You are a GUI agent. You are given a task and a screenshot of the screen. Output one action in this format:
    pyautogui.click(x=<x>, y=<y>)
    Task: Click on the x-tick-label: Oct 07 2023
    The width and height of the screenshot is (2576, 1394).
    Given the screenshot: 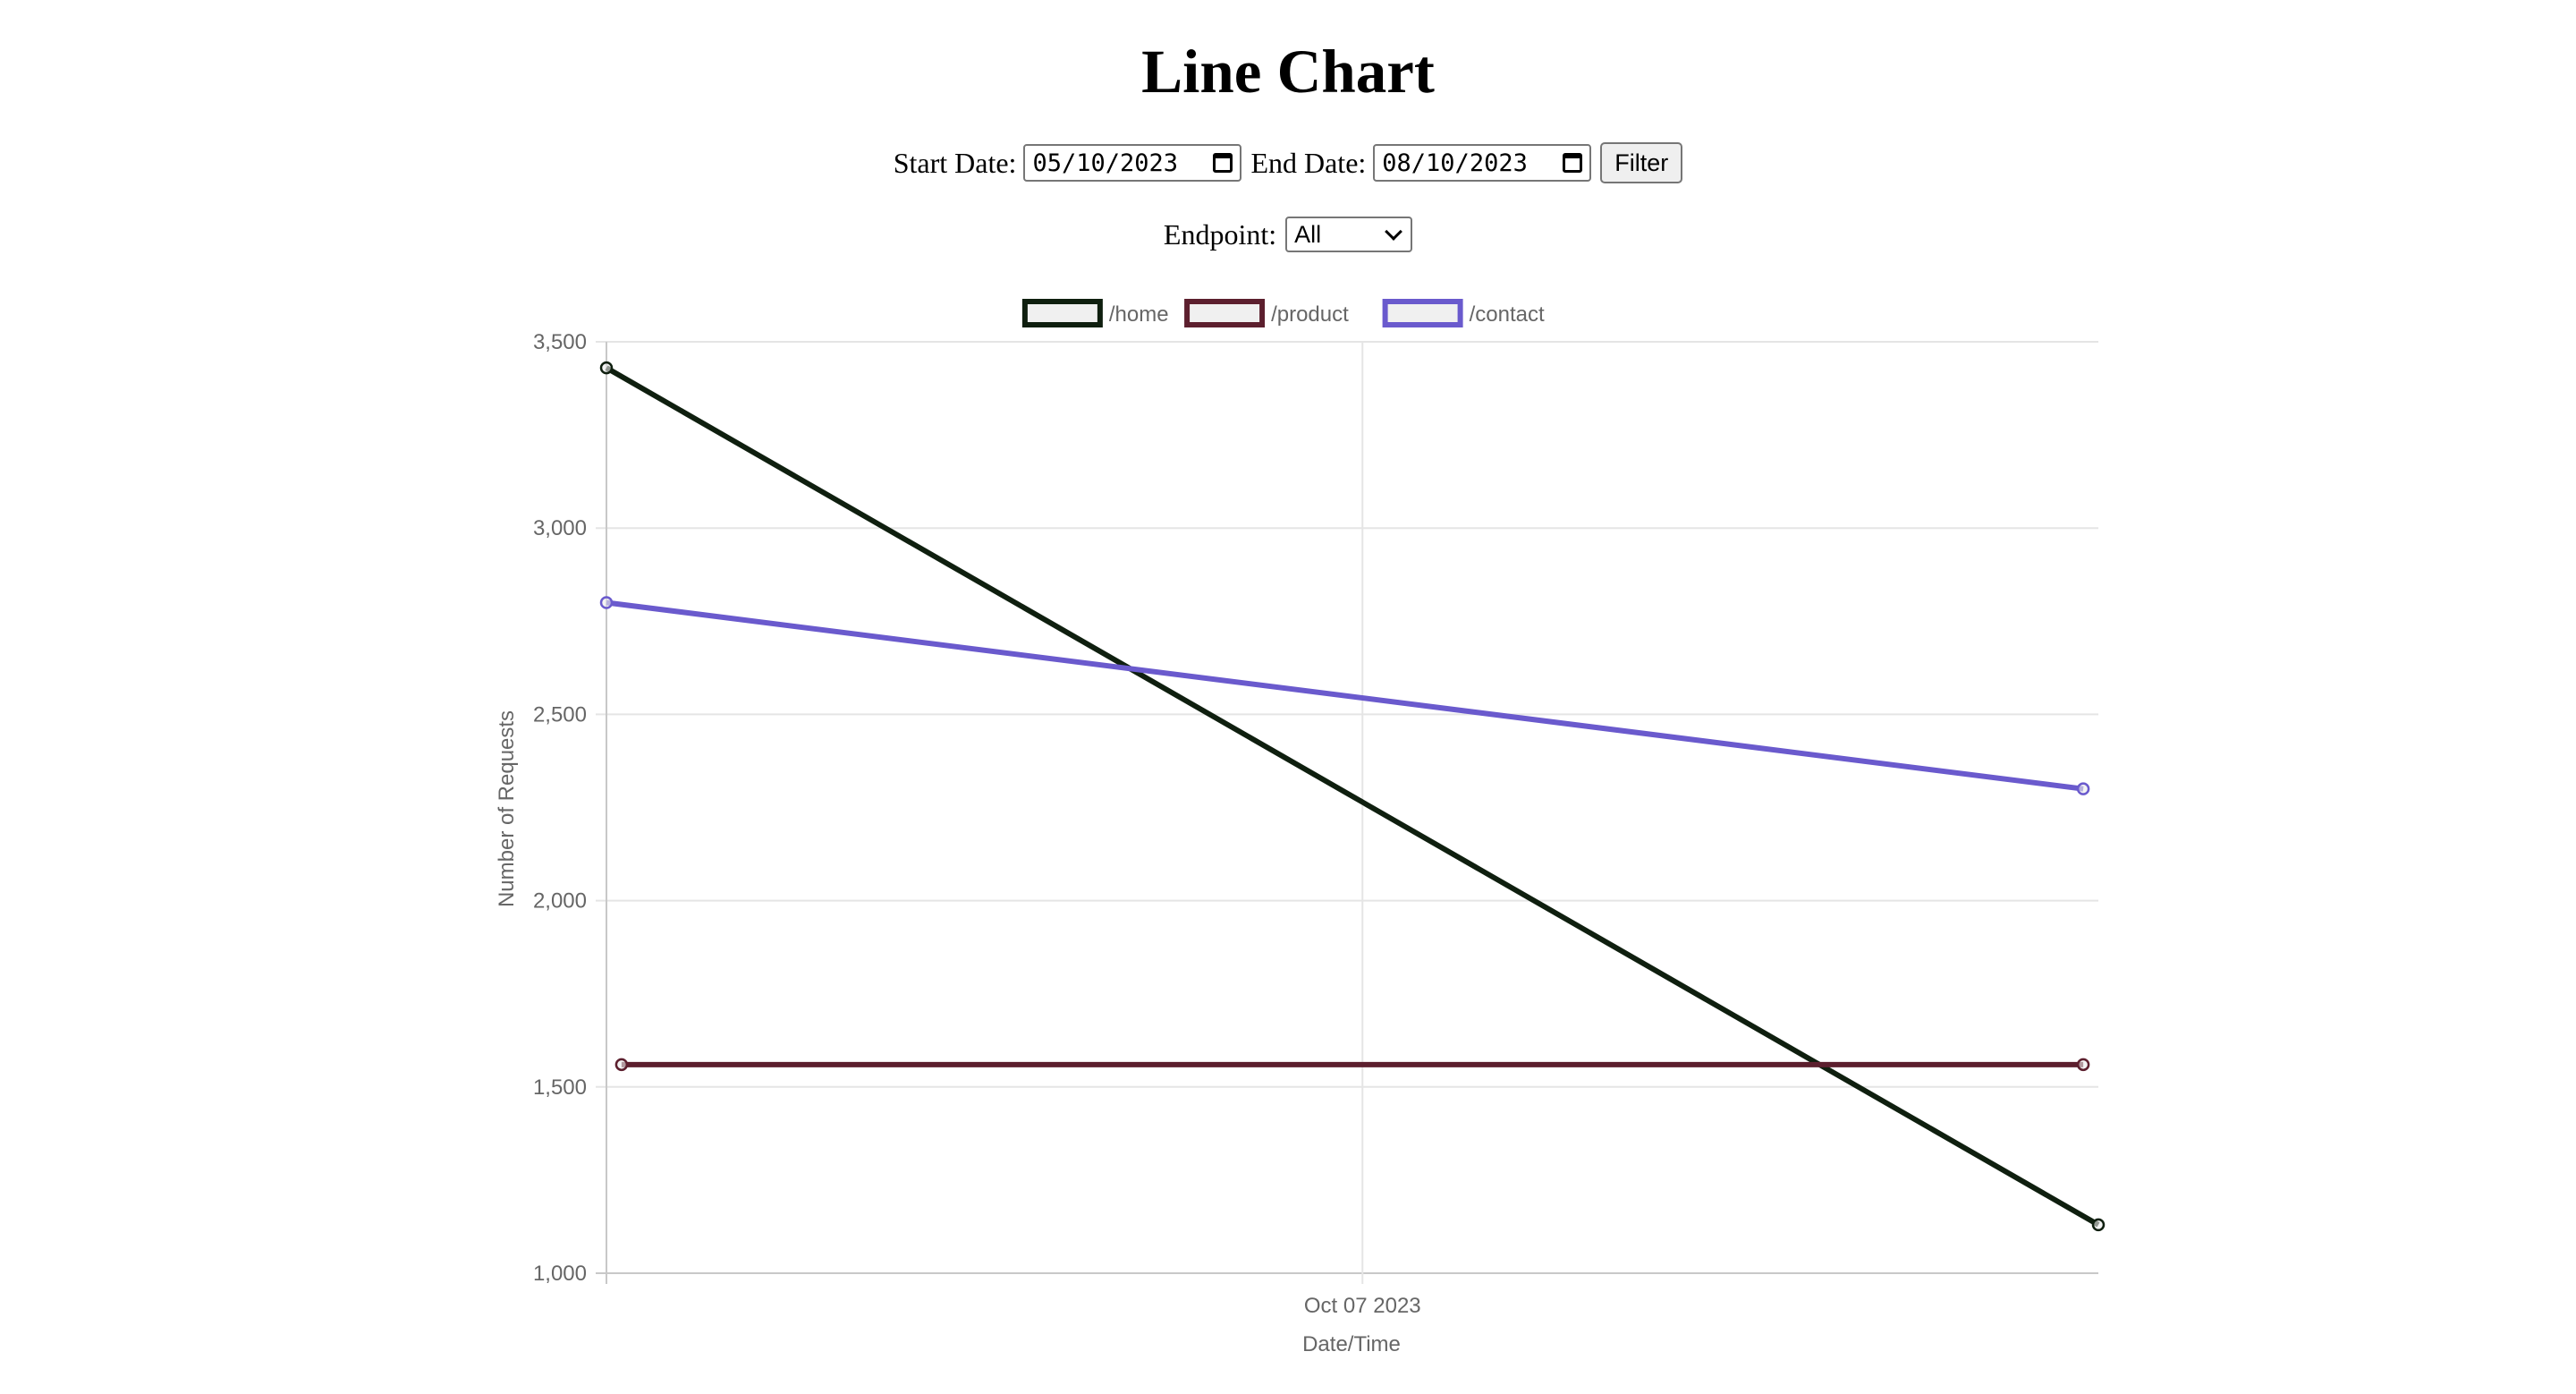 What is the action you would take?
    pyautogui.click(x=1362, y=1306)
    